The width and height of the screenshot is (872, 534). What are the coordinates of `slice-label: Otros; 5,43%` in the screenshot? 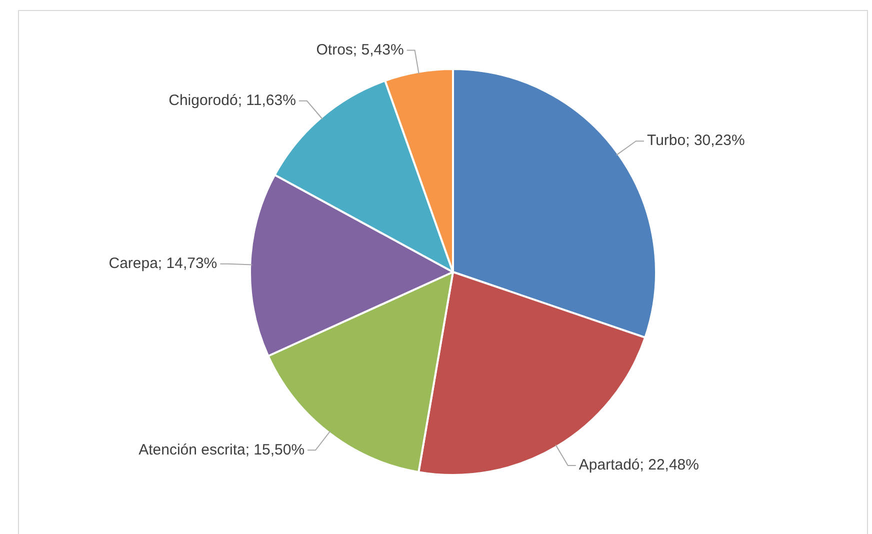 It's located at (360, 49).